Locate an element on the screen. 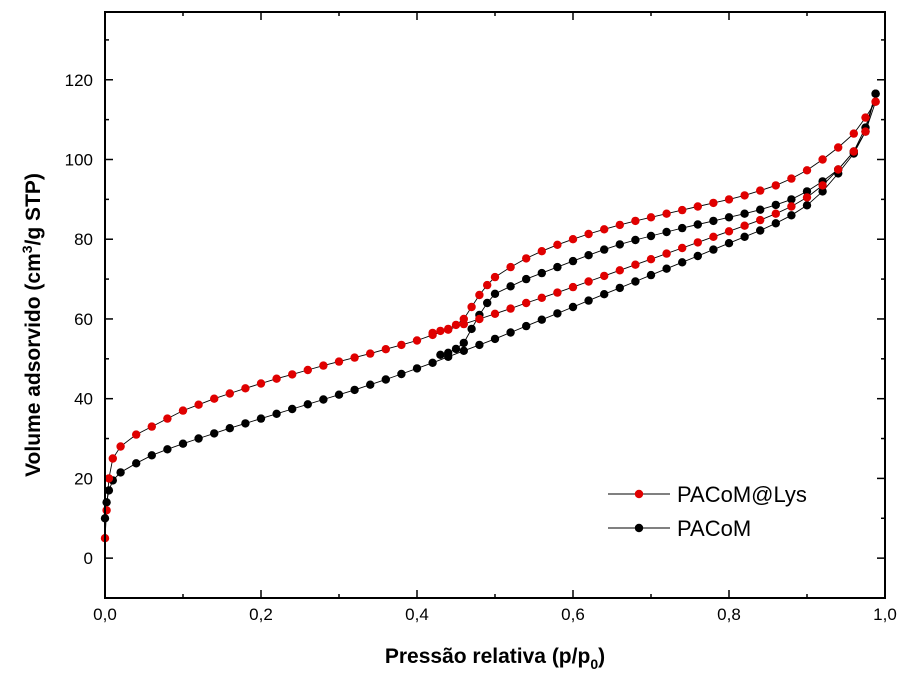  y-tick-label: 100 is located at coordinates (79, 159).